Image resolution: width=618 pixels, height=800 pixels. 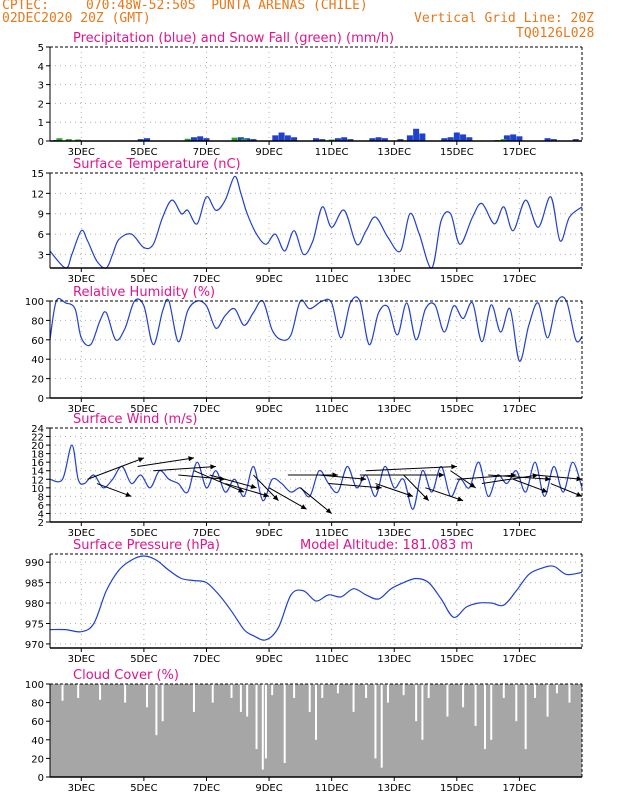 What do you see at coordinates (41, 497) in the screenshot?
I see `y-tick-label-8: 8` at bounding box center [41, 497].